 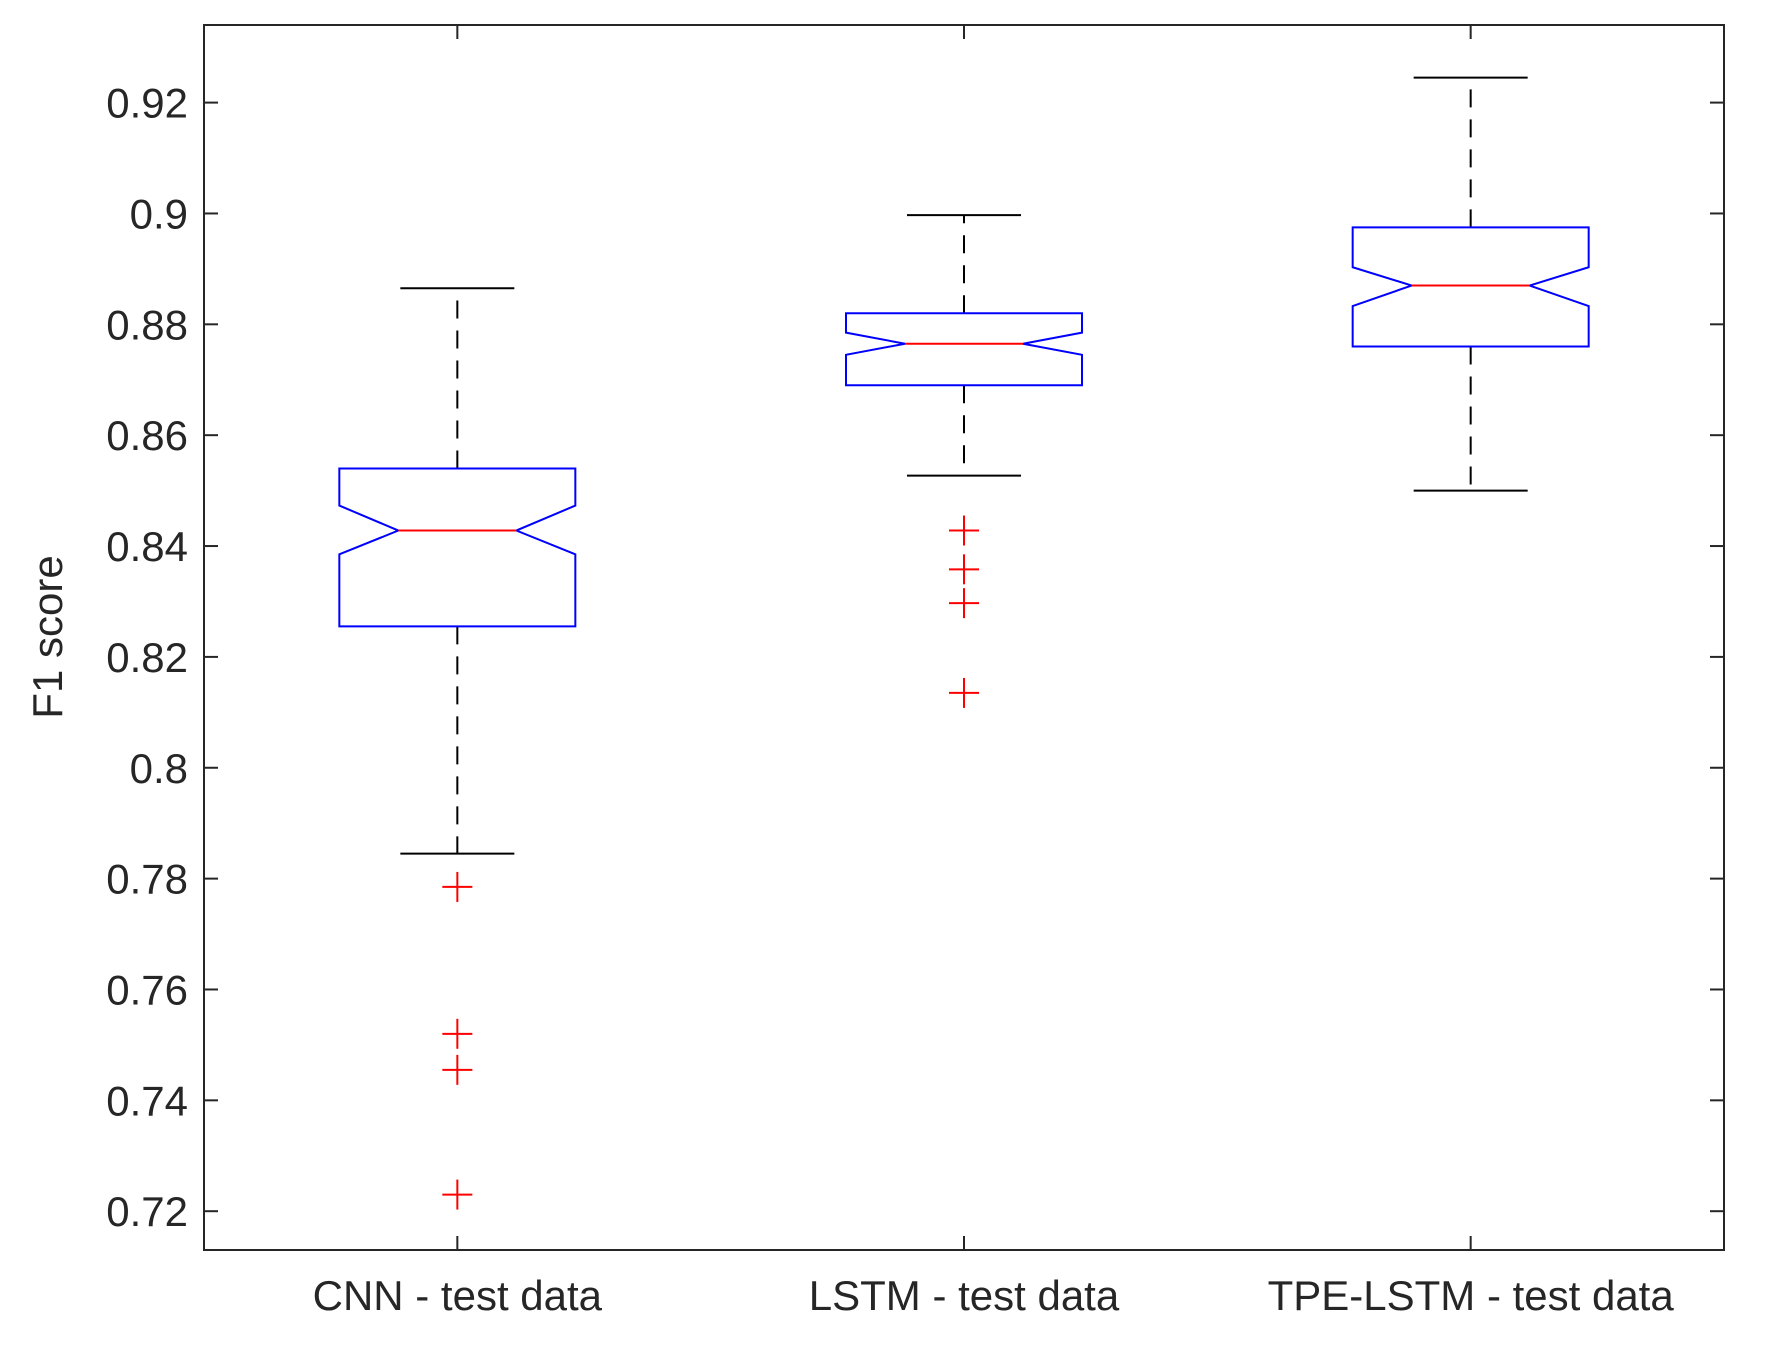 I want to click on x-tick-label: CNN - test data, so click(x=458, y=1295).